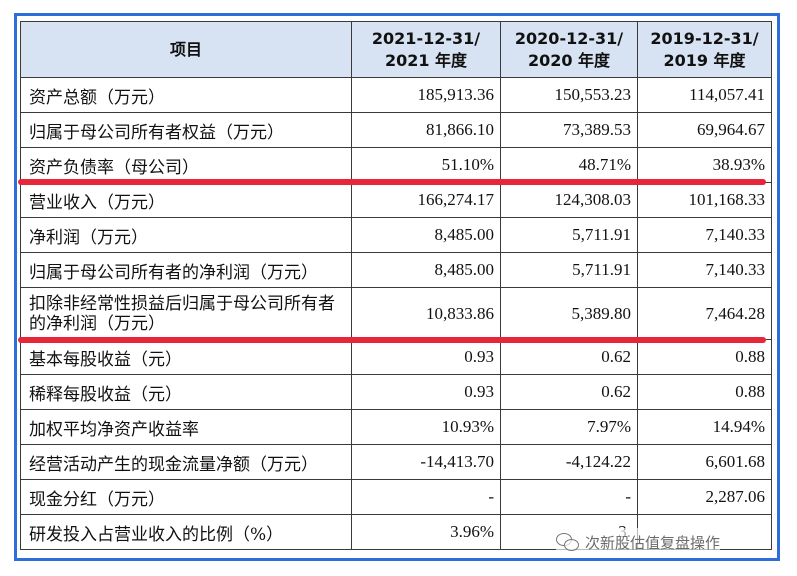 This screenshot has height=576, width=797. What do you see at coordinates (569, 38) in the screenshot?
I see `header-2020-date: 2020-12-31/` at bounding box center [569, 38].